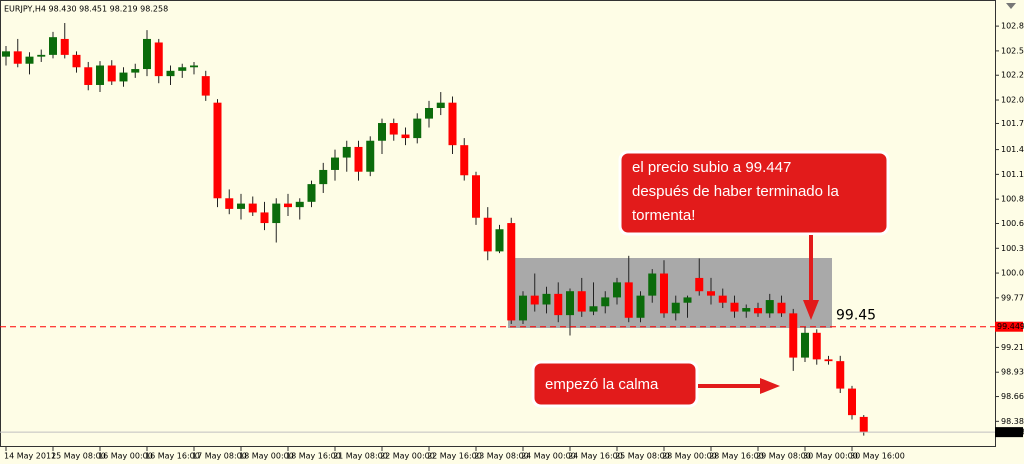  Describe the element at coordinates (172, 456) in the screenshot. I see `x-tick-label: 16 May 16:00` at that location.